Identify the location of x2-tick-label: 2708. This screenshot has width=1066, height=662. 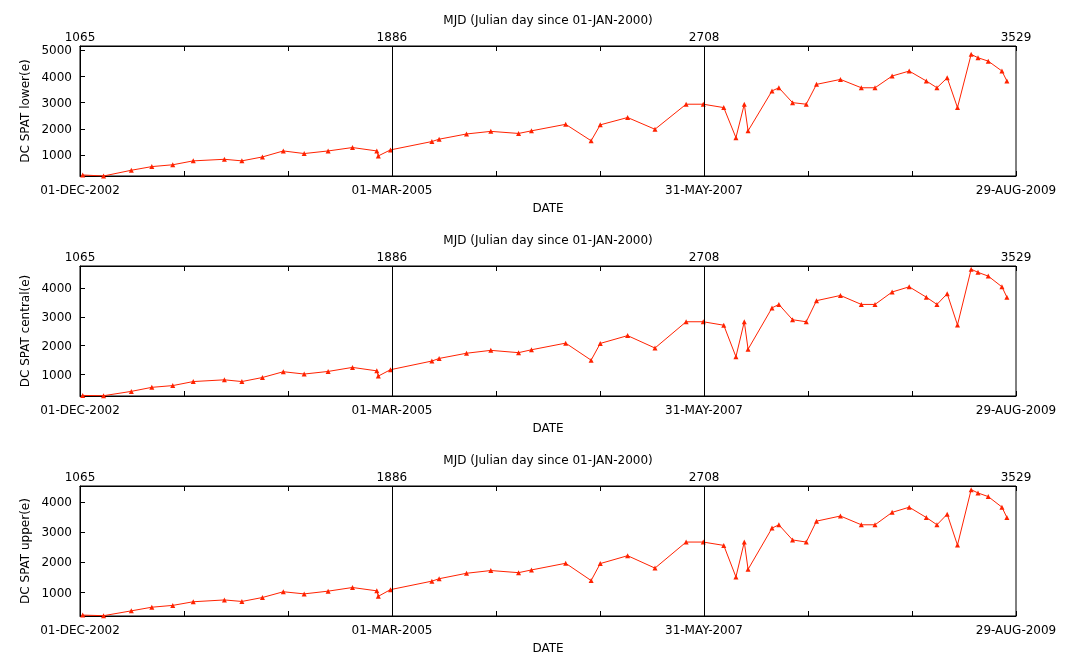
(704, 37).